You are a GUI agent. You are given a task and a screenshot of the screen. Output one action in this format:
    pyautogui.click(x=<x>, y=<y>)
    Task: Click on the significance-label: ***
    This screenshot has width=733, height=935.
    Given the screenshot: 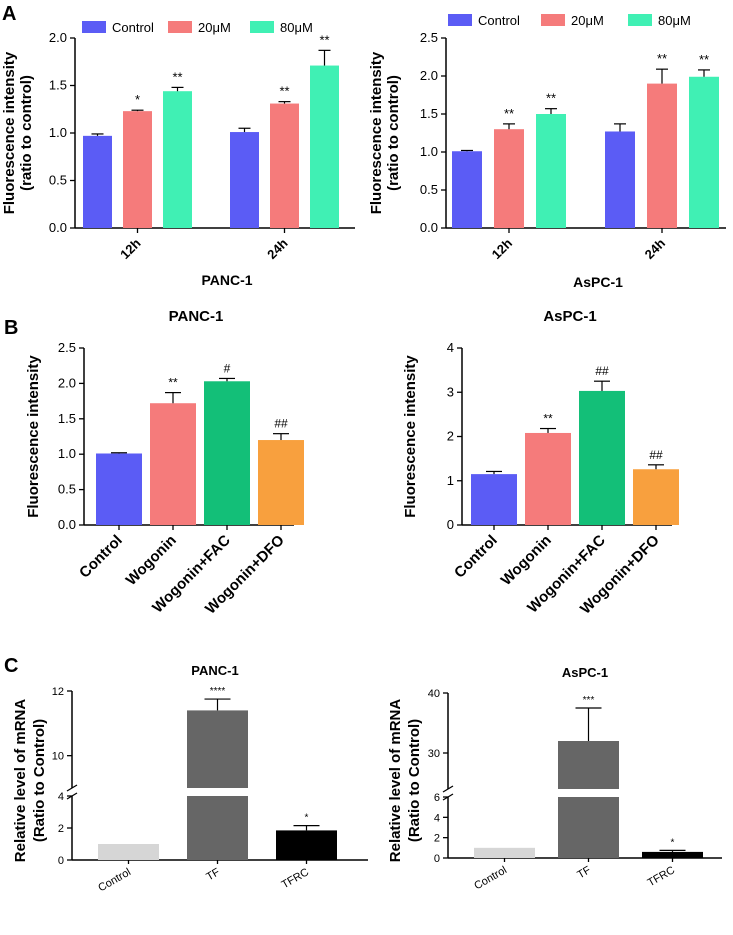 What is the action you would take?
    pyautogui.click(x=589, y=700)
    